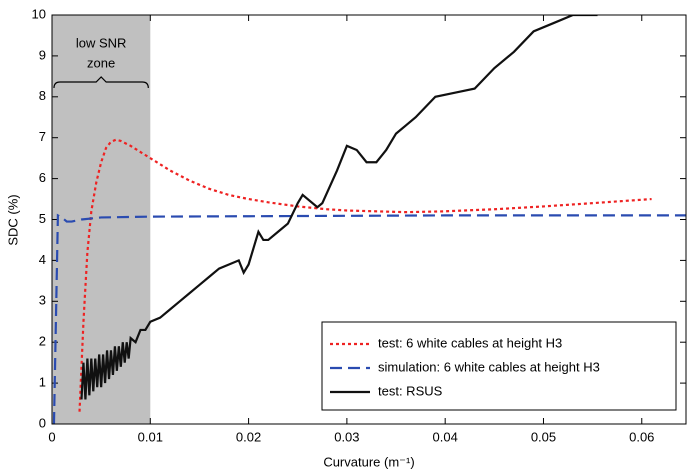 This screenshot has width=688, height=474. I want to click on y-tick-label: 10, so click(39, 13).